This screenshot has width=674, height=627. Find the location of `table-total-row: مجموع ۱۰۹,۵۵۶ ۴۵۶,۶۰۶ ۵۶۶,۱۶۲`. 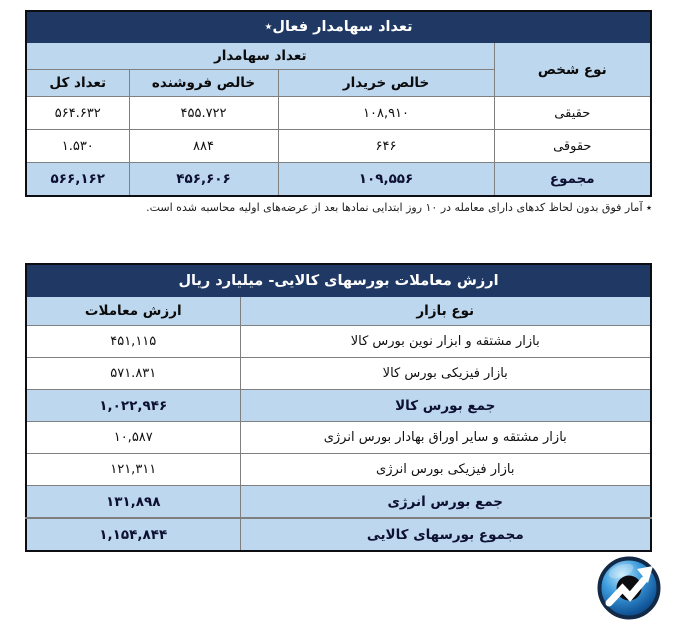

table-total-row: مجموع ۱۰۹,۵۵۶ ۴۵۶,۶۰۶ ۵۶۶,۱۶۲ is located at coordinates (338, 179).